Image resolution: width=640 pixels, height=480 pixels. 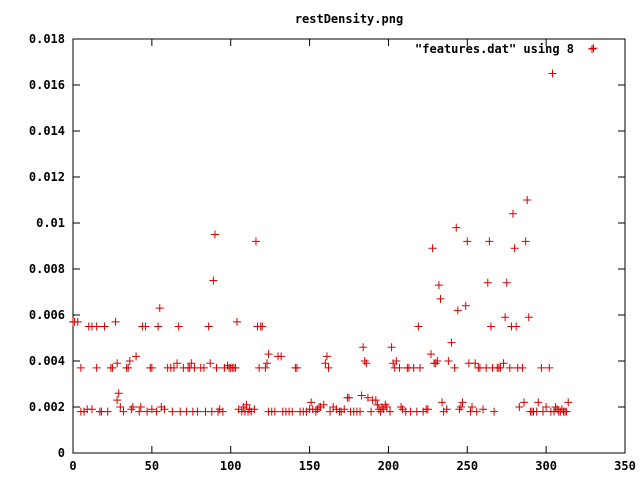 I want to click on legend: "features.dat" using 8, so click(x=505, y=49).